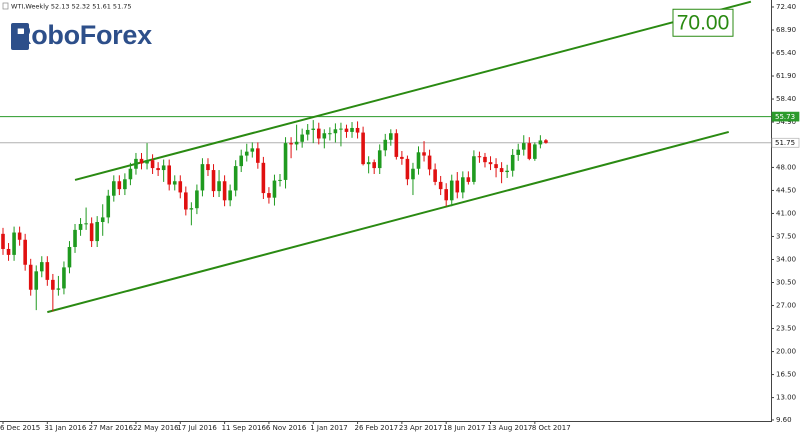 The width and height of the screenshot is (800, 439). Describe the element at coordinates (786, 236) in the screenshot. I see `y-tick-label: 37.50` at that location.